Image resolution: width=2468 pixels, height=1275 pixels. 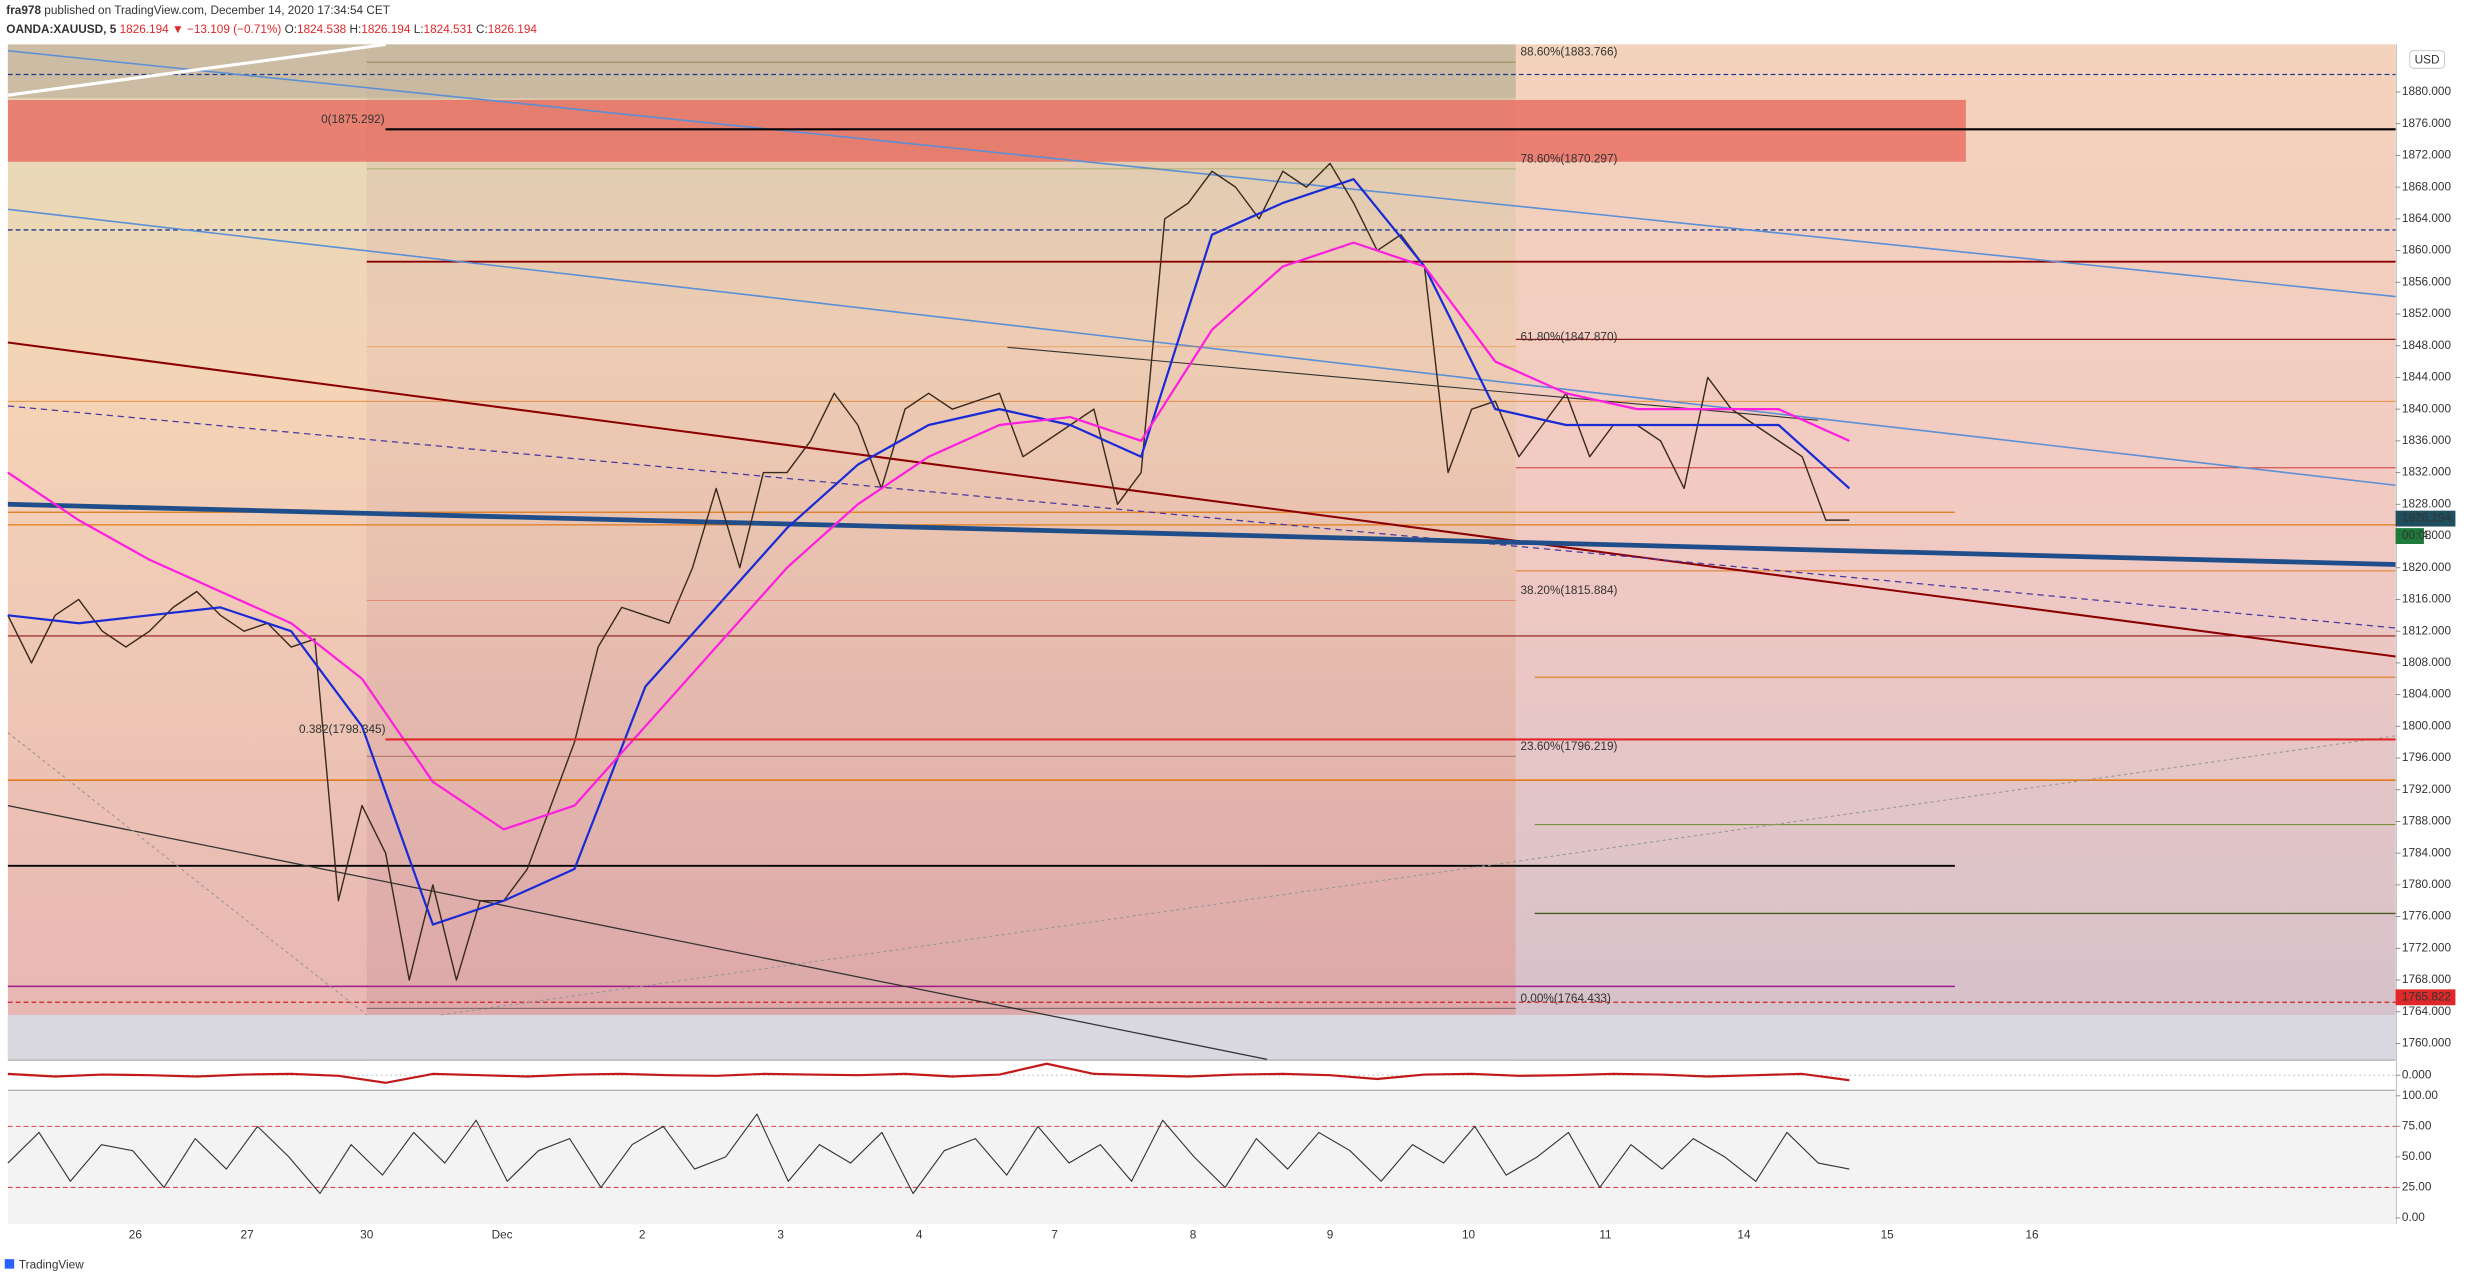 I want to click on y-tick-label: 1852.000, so click(x=2427, y=313).